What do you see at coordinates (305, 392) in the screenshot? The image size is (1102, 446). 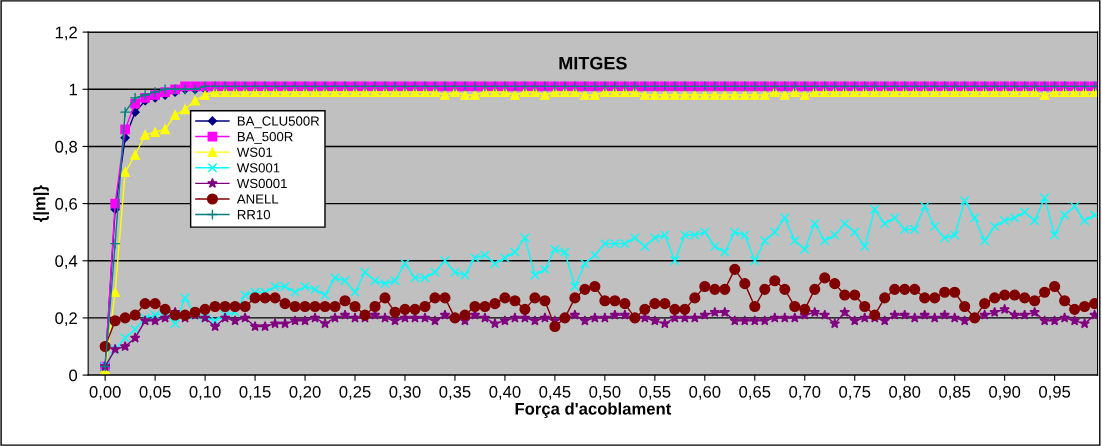 I see `x-tick-label: 0,20` at bounding box center [305, 392].